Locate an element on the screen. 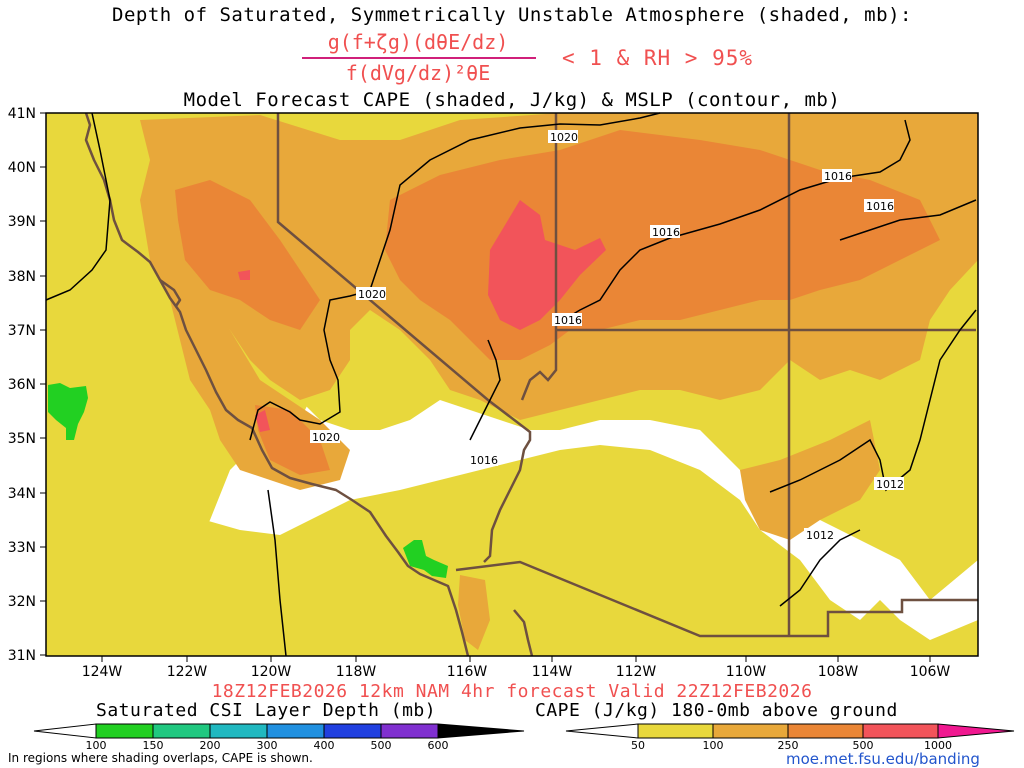 This screenshot has height=768, width=1024. border-nv-az is located at coordinates (539, 365).